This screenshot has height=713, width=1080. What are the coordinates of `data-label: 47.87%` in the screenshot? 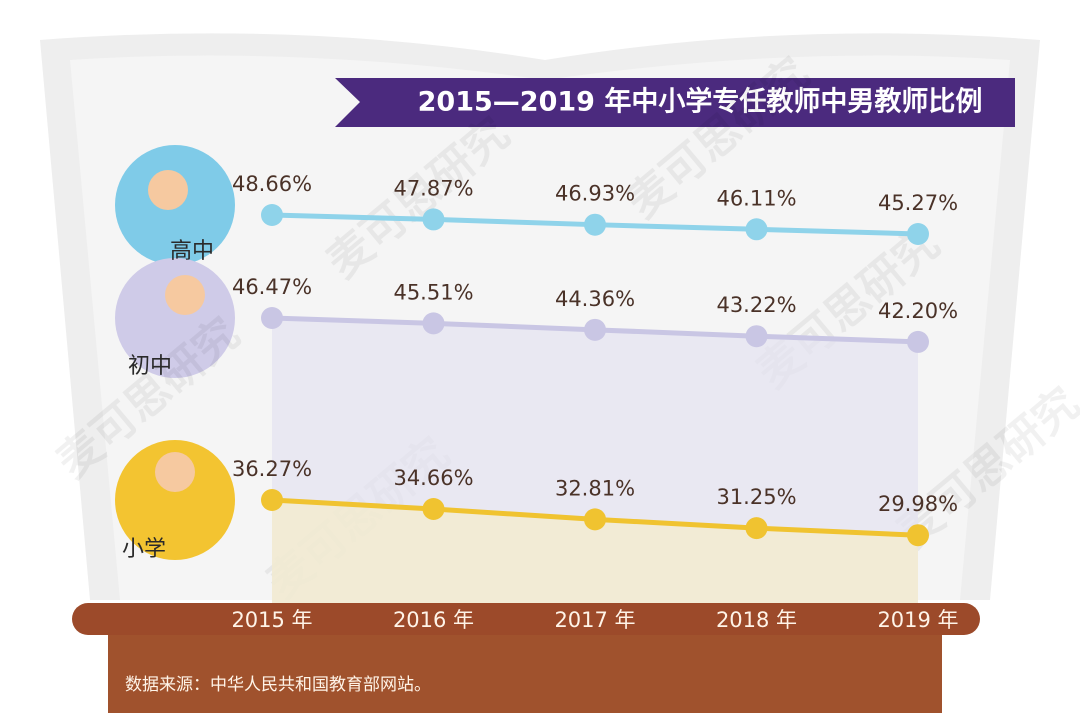 It's located at (433, 188).